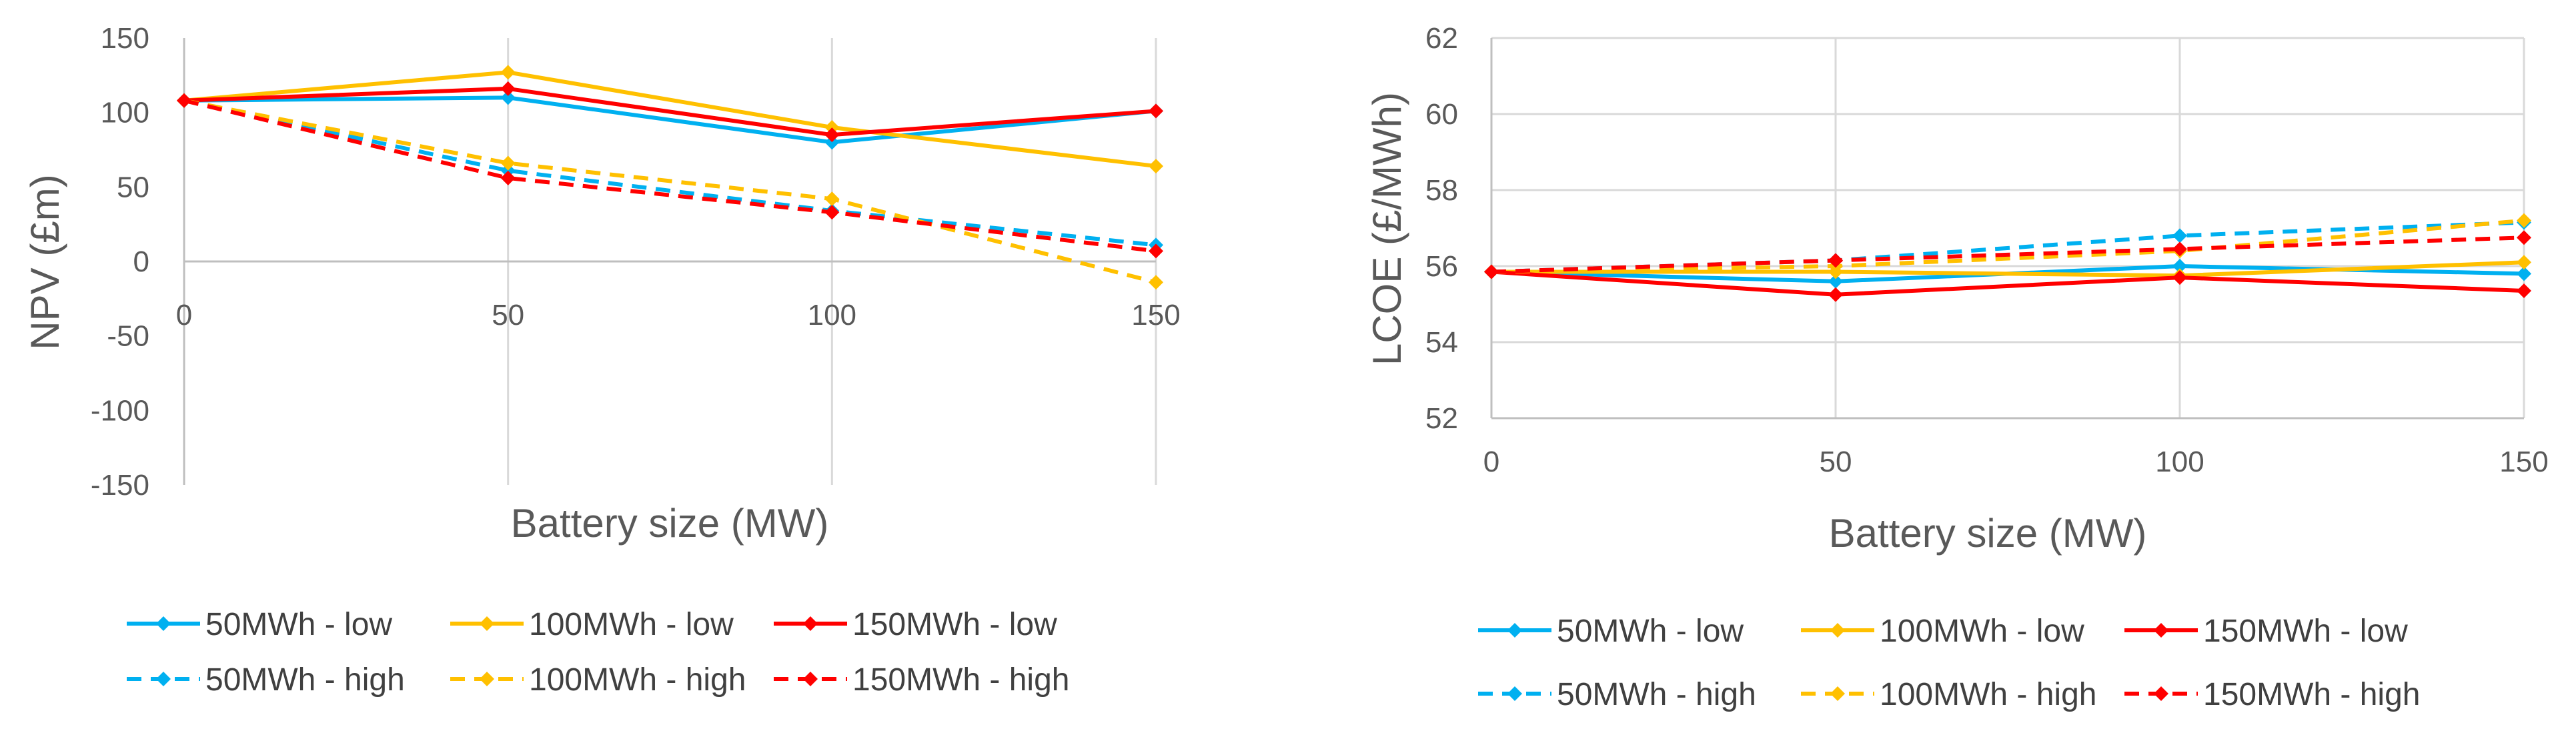 The height and width of the screenshot is (735, 2576). Describe the element at coordinates (120, 410) in the screenshot. I see `npv-y-tick-label-1: -100` at that location.